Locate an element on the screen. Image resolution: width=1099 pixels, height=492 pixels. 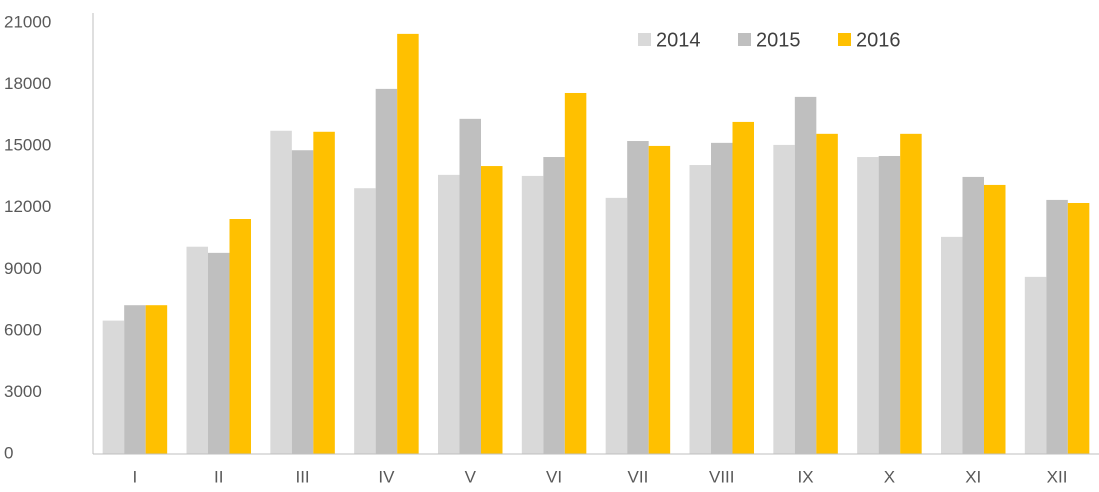
y-tick-label: 0 is located at coordinates (8, 452).